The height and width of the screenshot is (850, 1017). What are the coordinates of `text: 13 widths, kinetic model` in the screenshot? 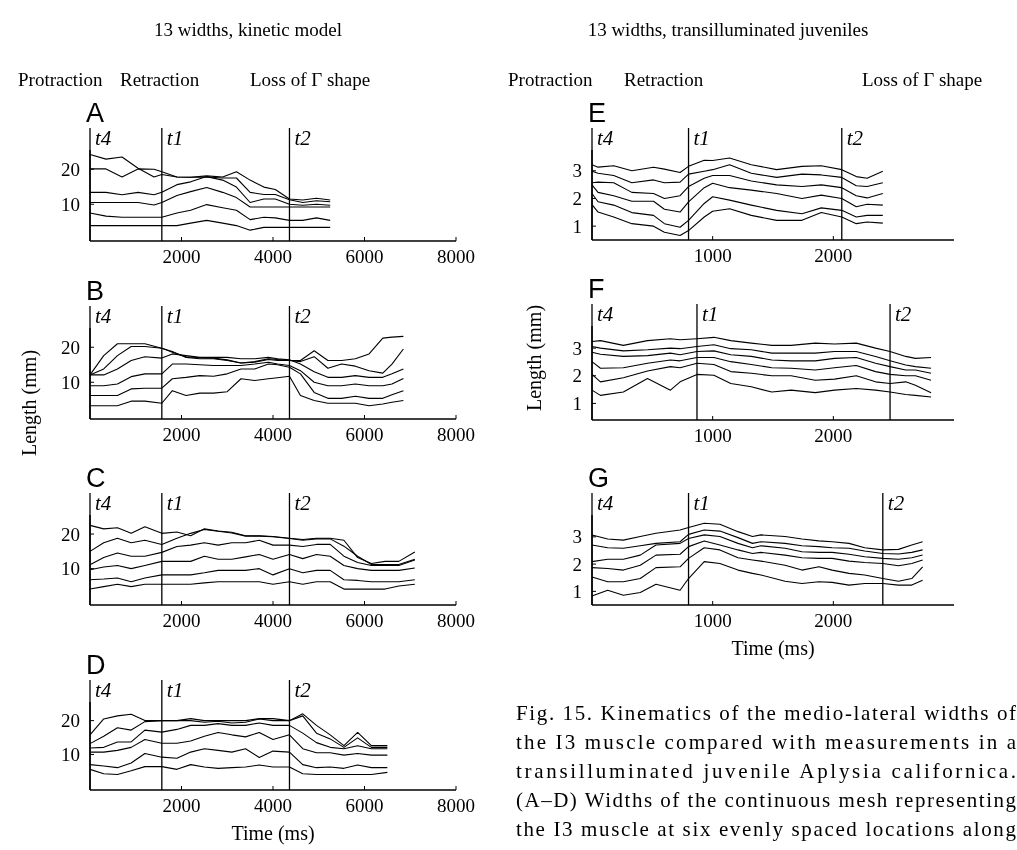 It's located at (248, 29).